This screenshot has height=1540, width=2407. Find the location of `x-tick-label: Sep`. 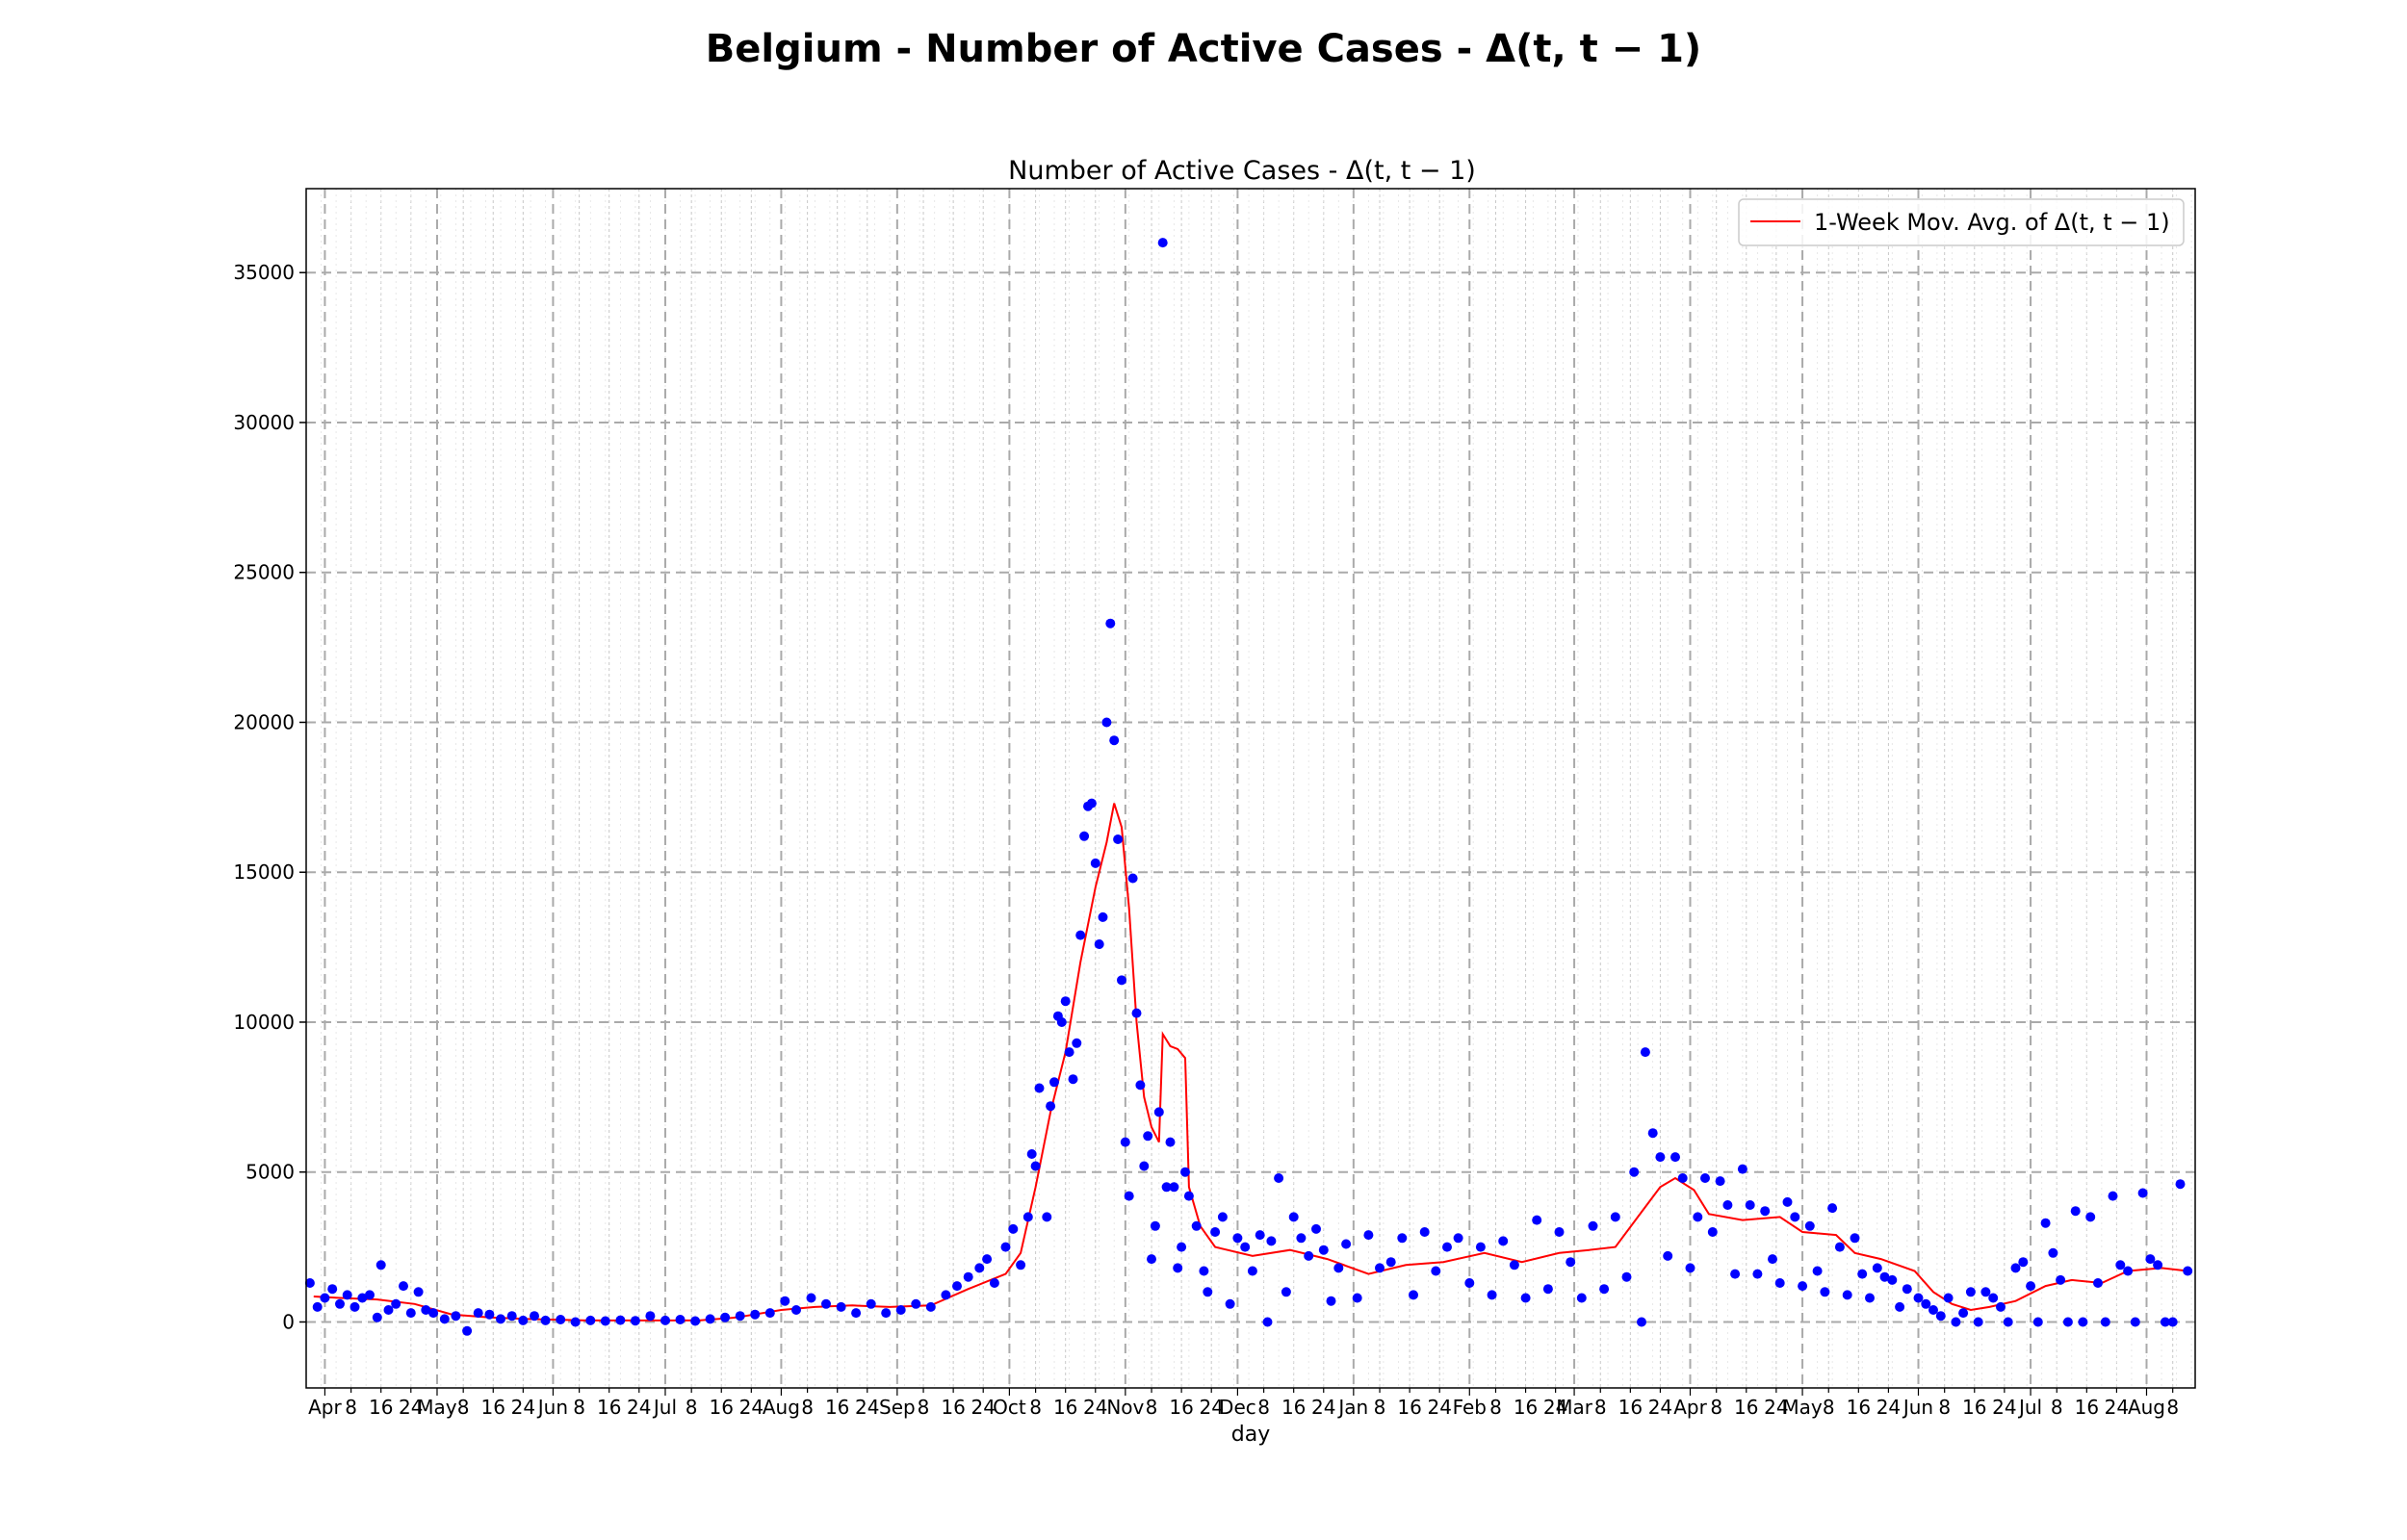

x-tick-label: Sep is located at coordinates (897, 1407).